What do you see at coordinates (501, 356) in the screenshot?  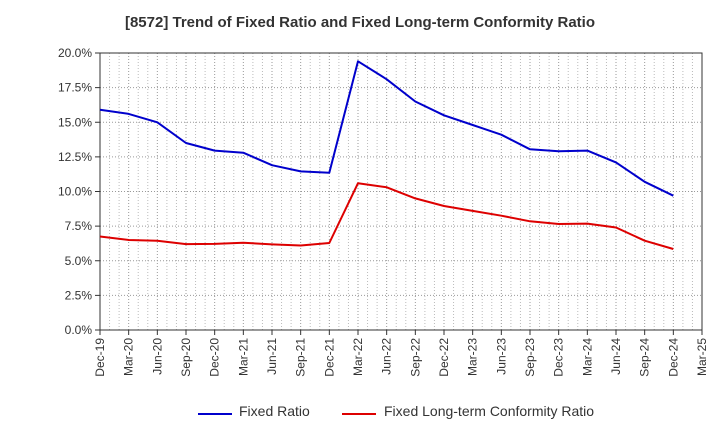 I see `x-tick-label: Jun-23` at bounding box center [501, 356].